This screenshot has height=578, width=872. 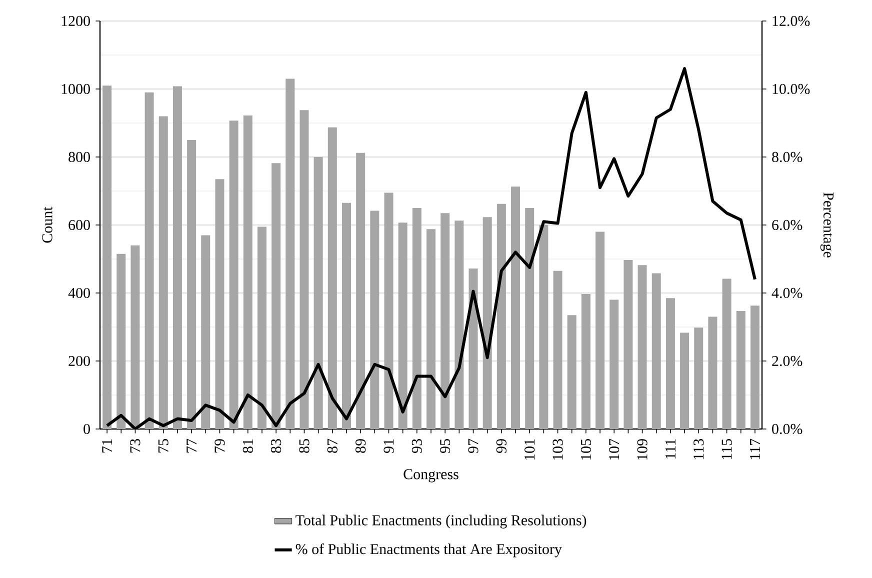 I want to click on x-tick-label: 83, so click(x=276, y=446).